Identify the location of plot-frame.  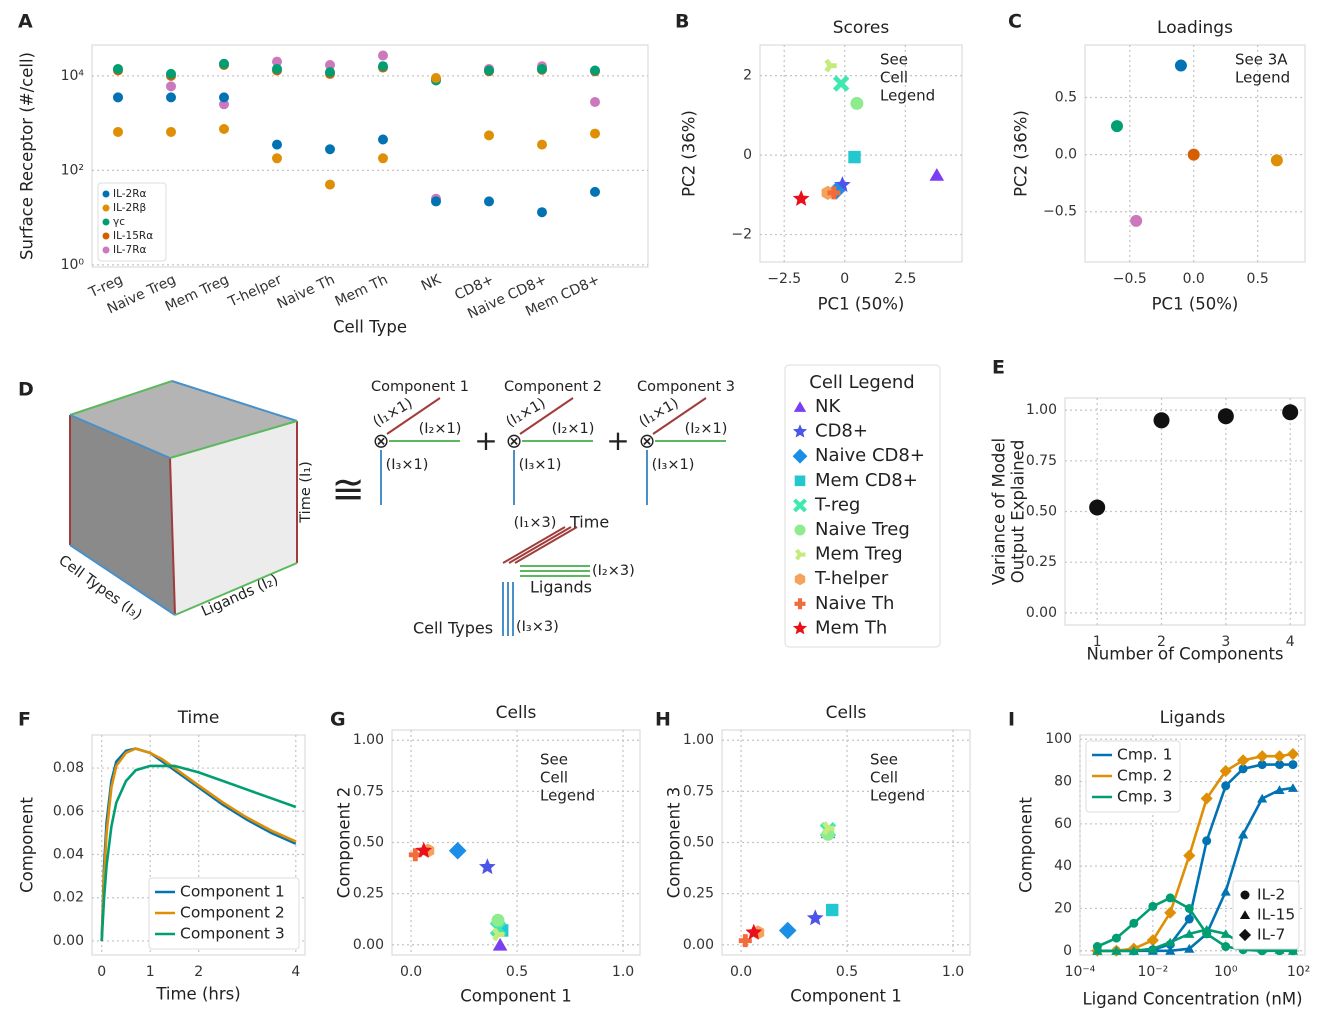
(1195, 153).